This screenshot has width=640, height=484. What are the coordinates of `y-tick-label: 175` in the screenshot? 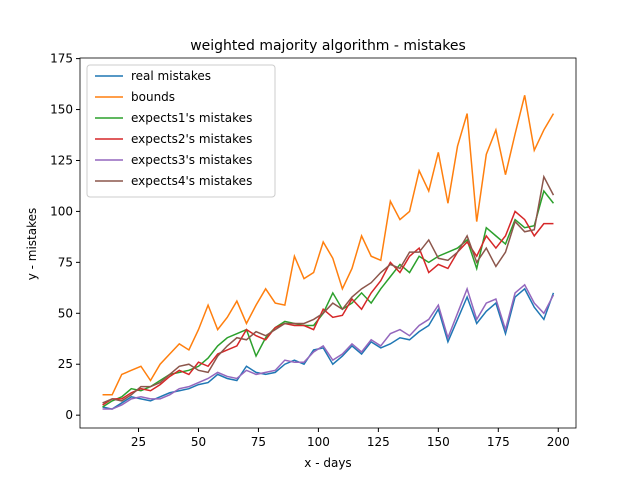 It's located at (61, 59).